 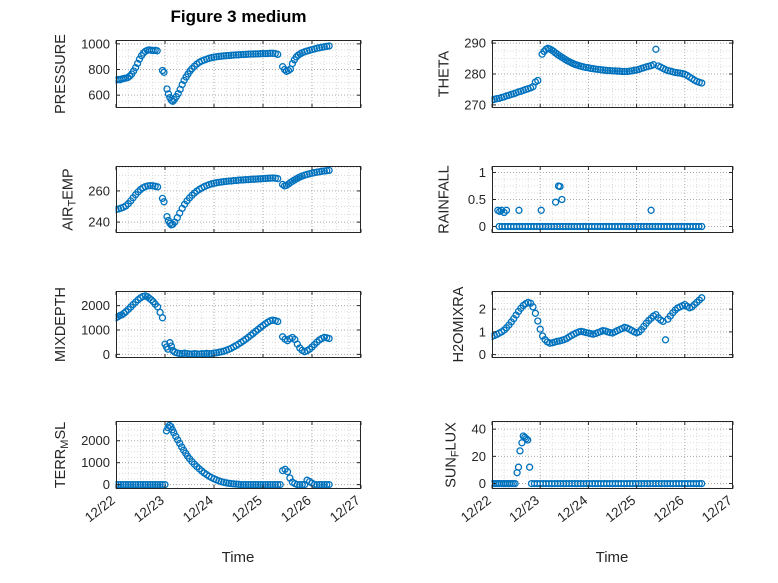 I want to click on y-tick-label: 280, so click(x=475, y=74).